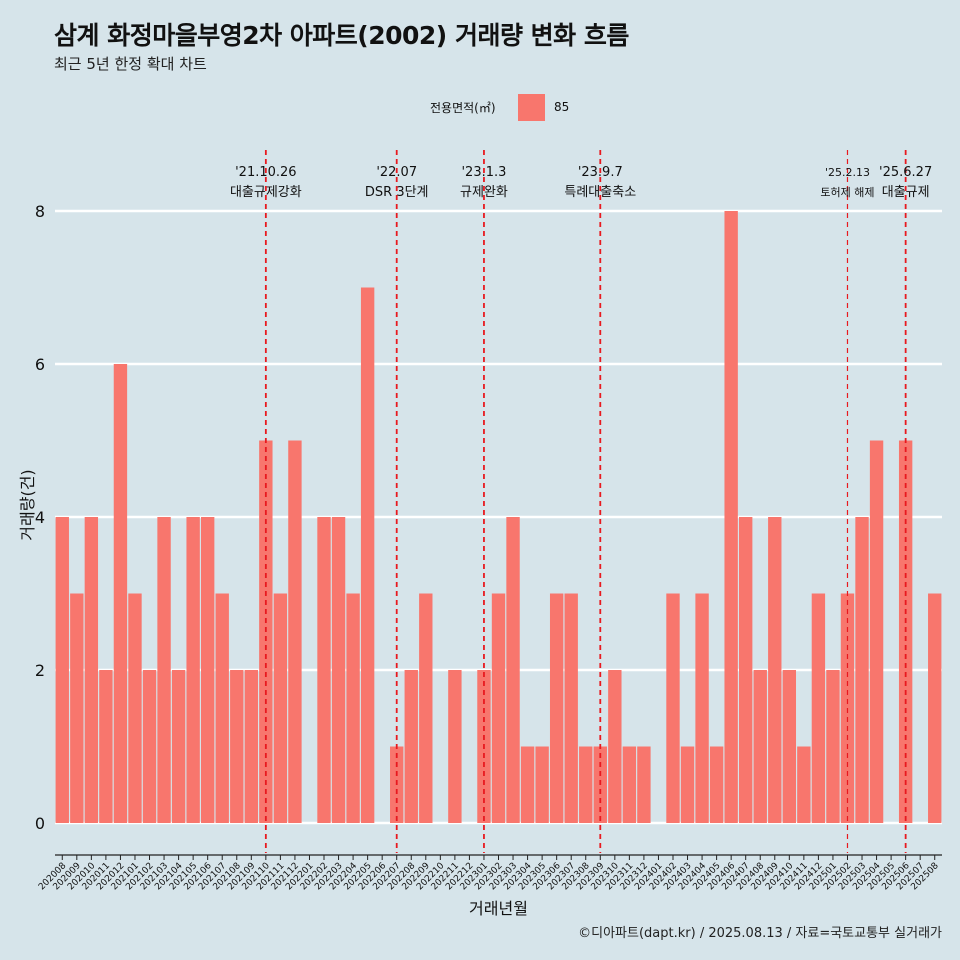 The width and height of the screenshot is (960, 960). Describe the element at coordinates (906, 192) in the screenshot. I see `event-label: 대출규제` at that location.